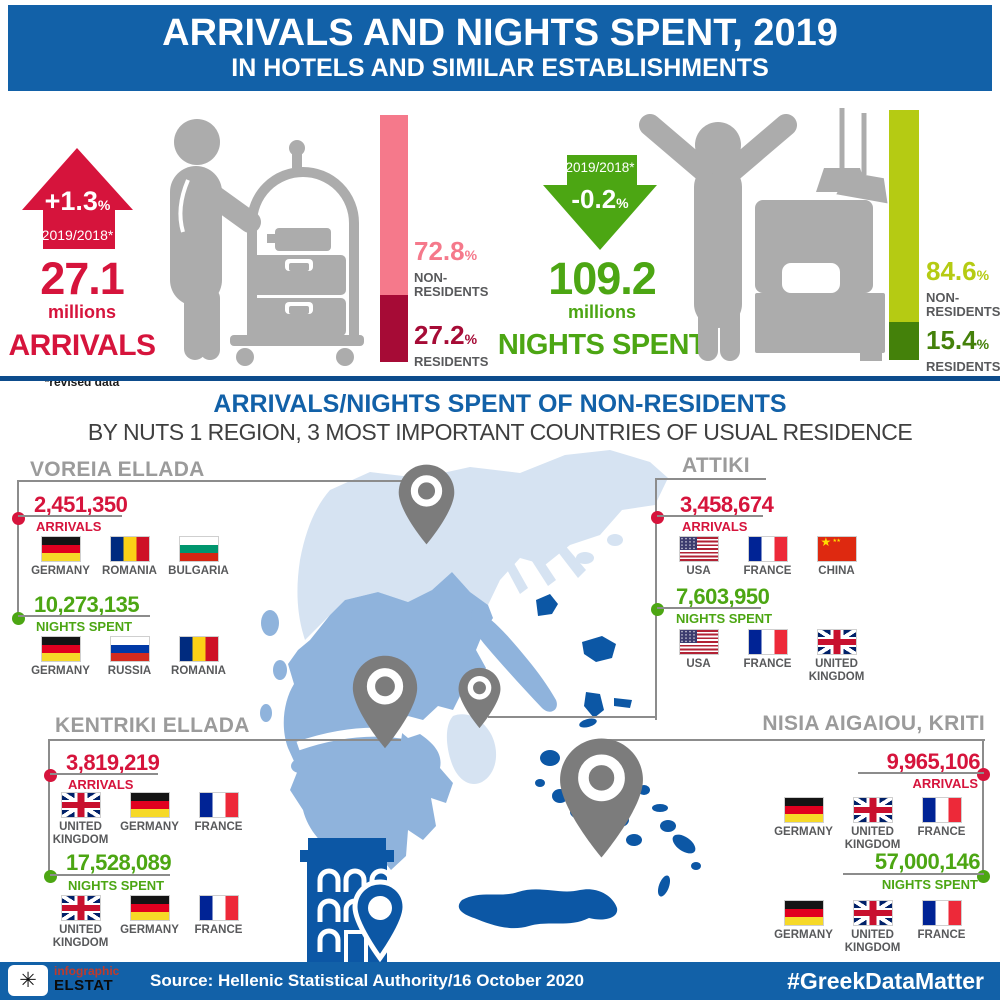  What do you see at coordinates (129, 649) in the screenshot?
I see `russia-flag-icon` at bounding box center [129, 649].